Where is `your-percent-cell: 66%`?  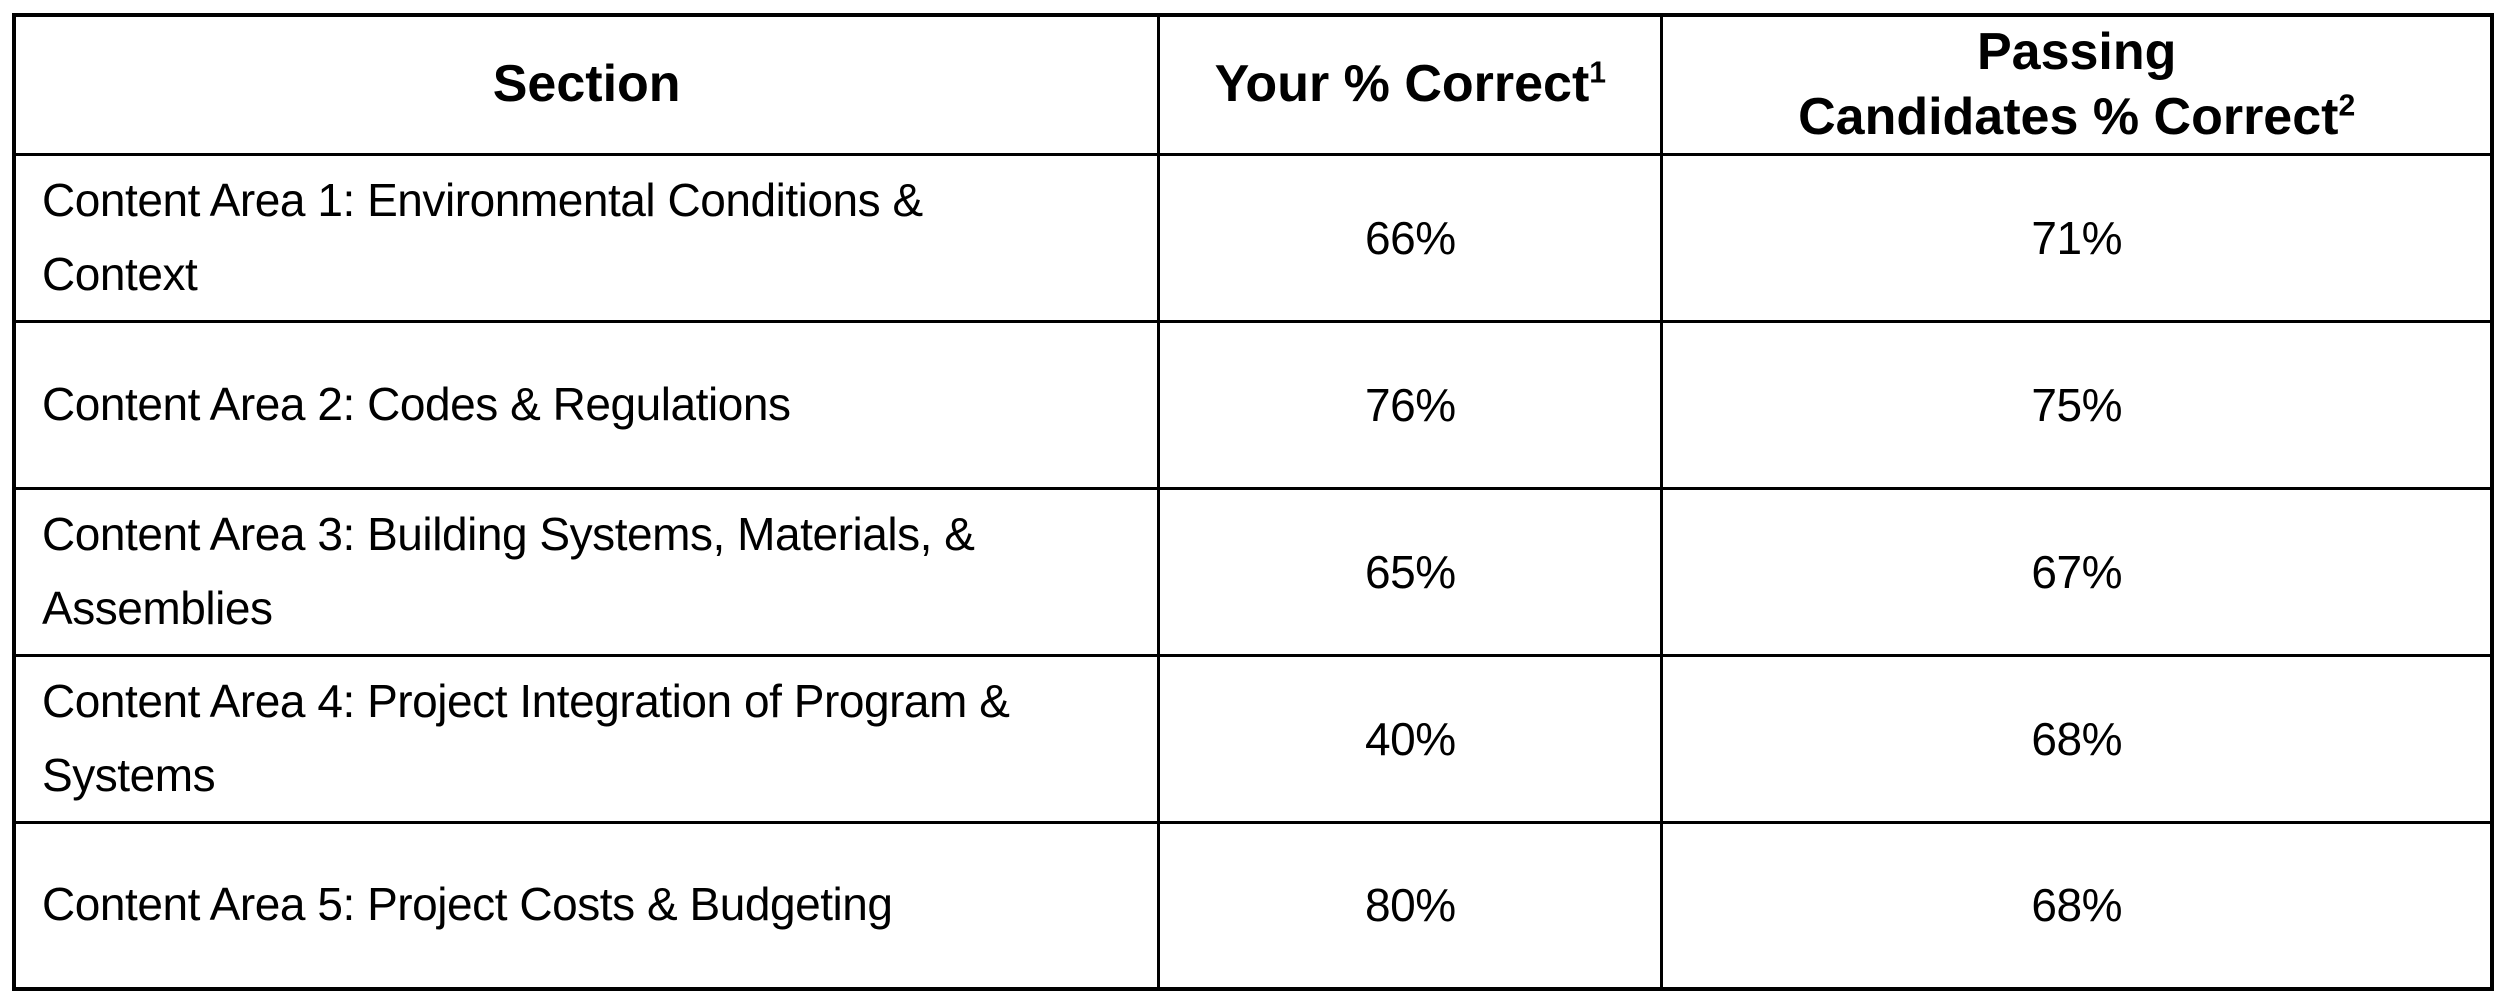 your-percent-cell: 66% is located at coordinates (1410, 237).